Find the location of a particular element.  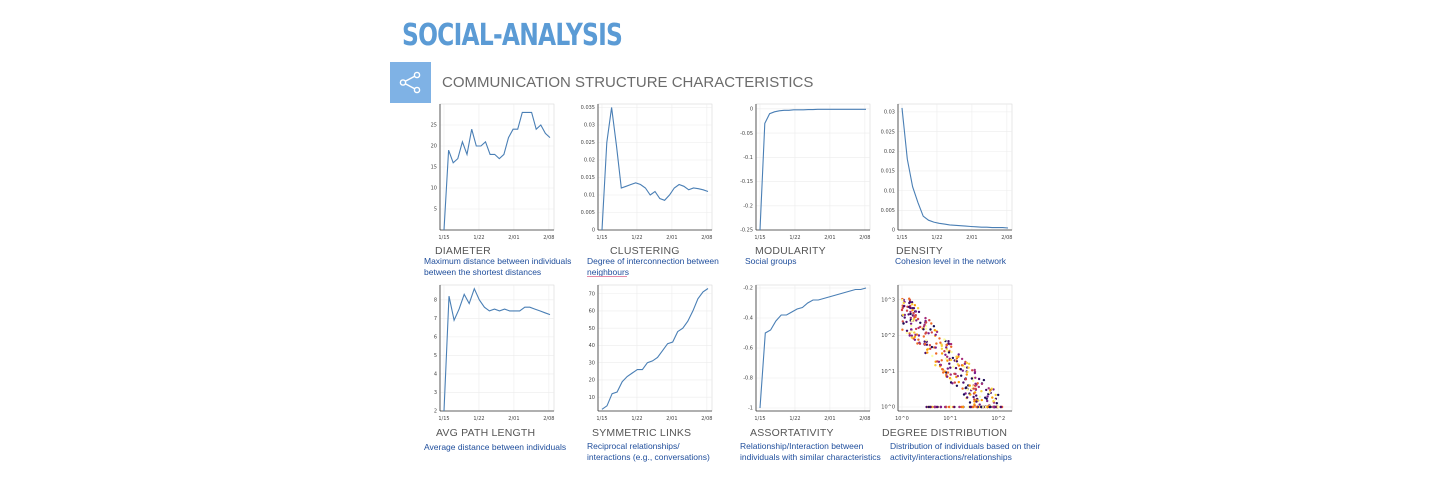

y-tick-label: 5 is located at coordinates (435, 356).